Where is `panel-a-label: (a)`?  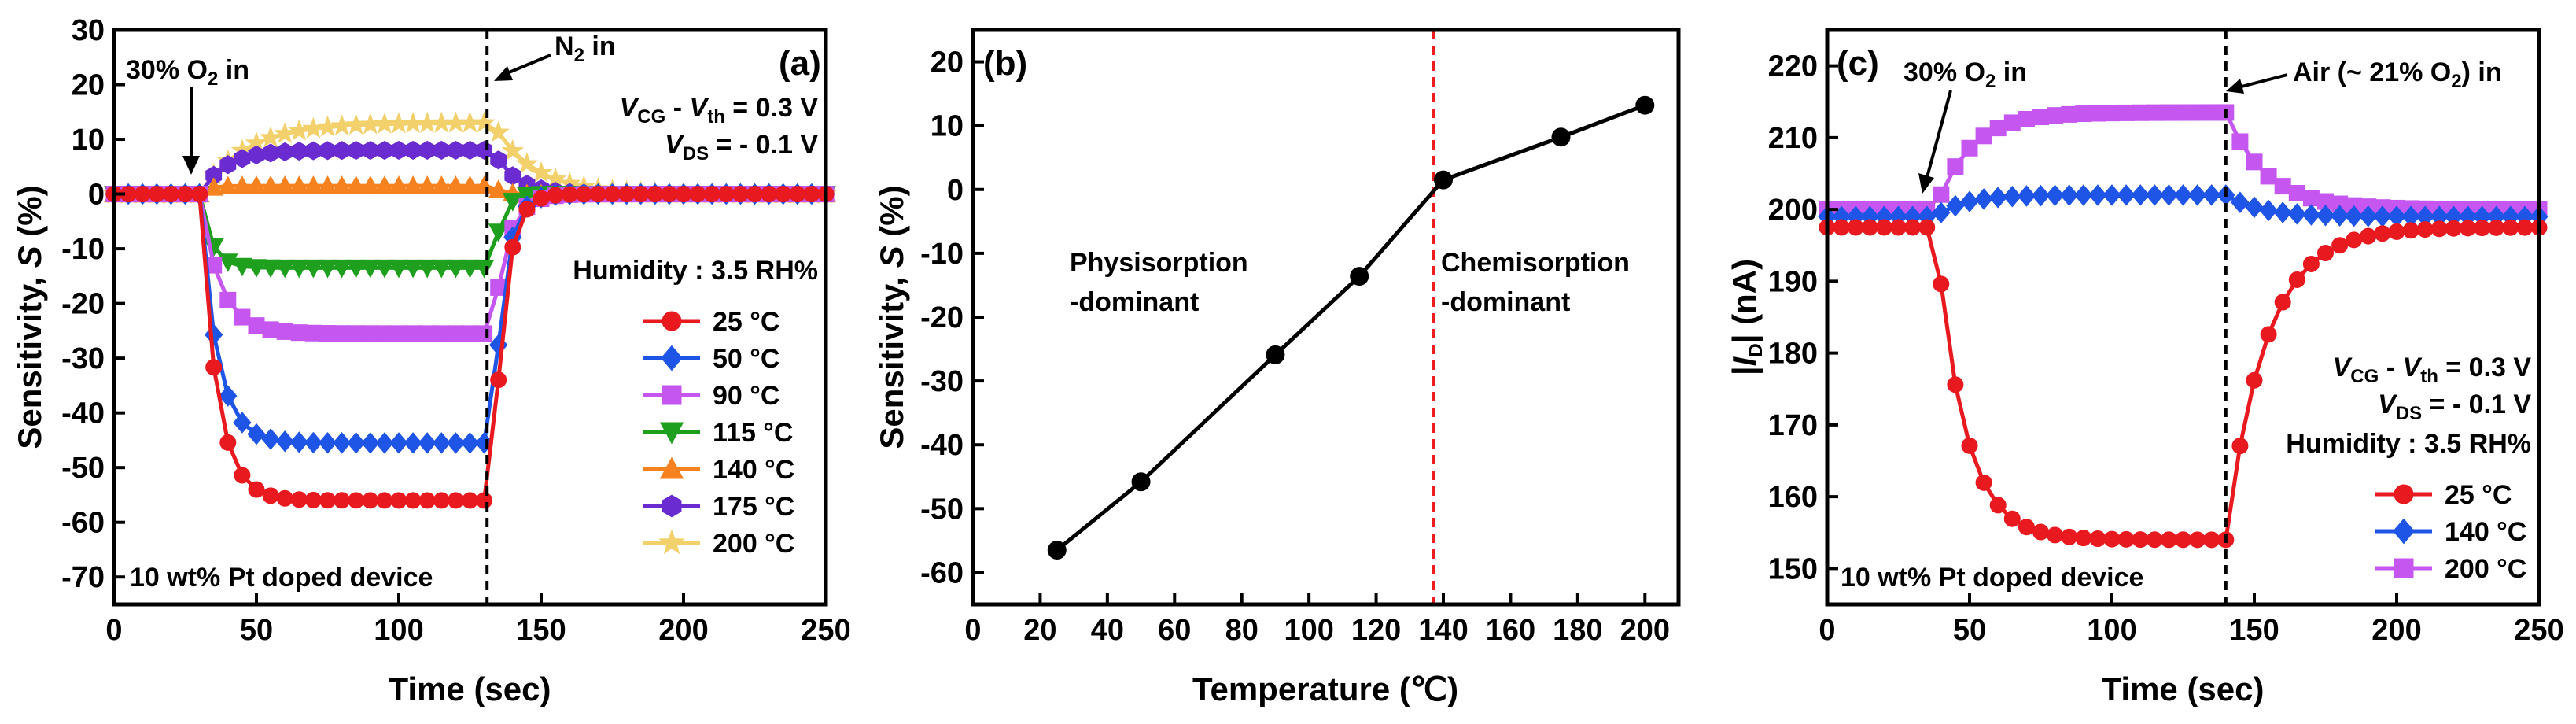
panel-a-label: (a) is located at coordinates (800, 63).